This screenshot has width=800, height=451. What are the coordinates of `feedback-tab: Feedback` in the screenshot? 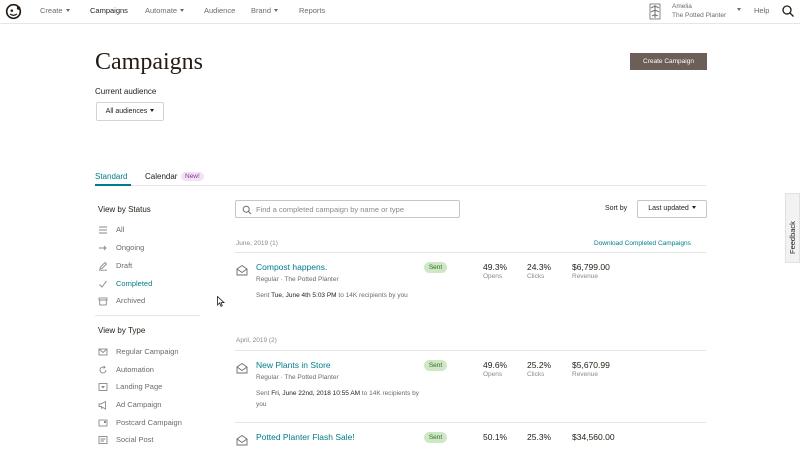 It's located at (792, 228).